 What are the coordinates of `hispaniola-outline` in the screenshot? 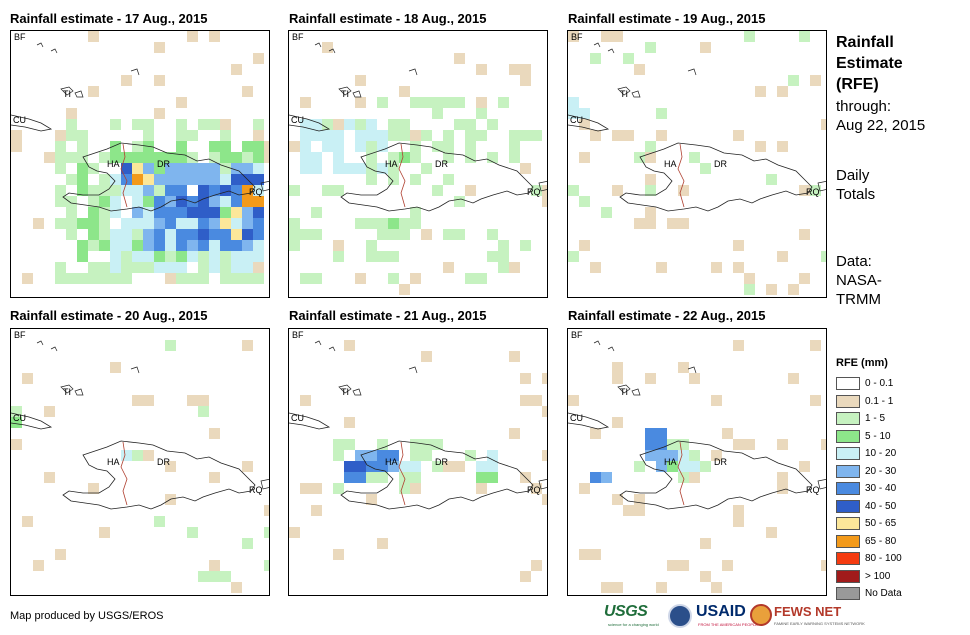 It's located at (159, 475).